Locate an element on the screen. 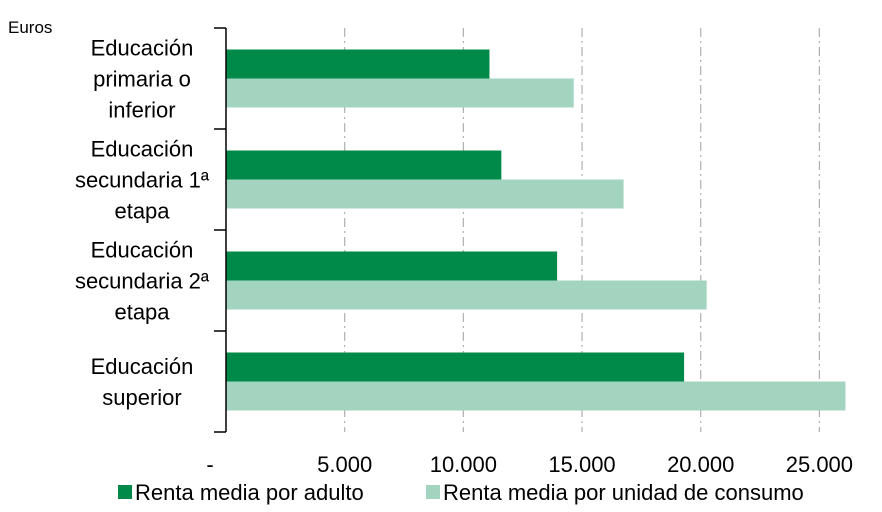 This screenshot has height=512, width=882. x-tick-label: 10.000 is located at coordinates (463, 464).